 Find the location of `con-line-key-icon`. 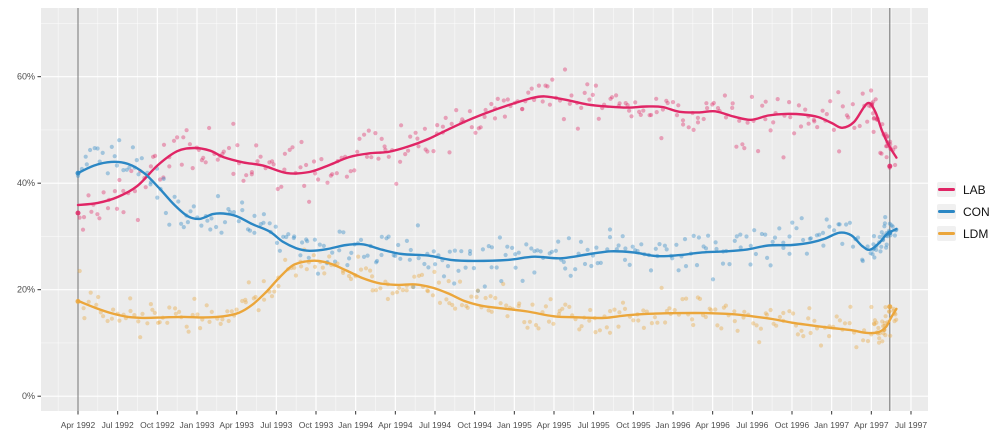

con-line-key-icon is located at coordinates (946, 211).